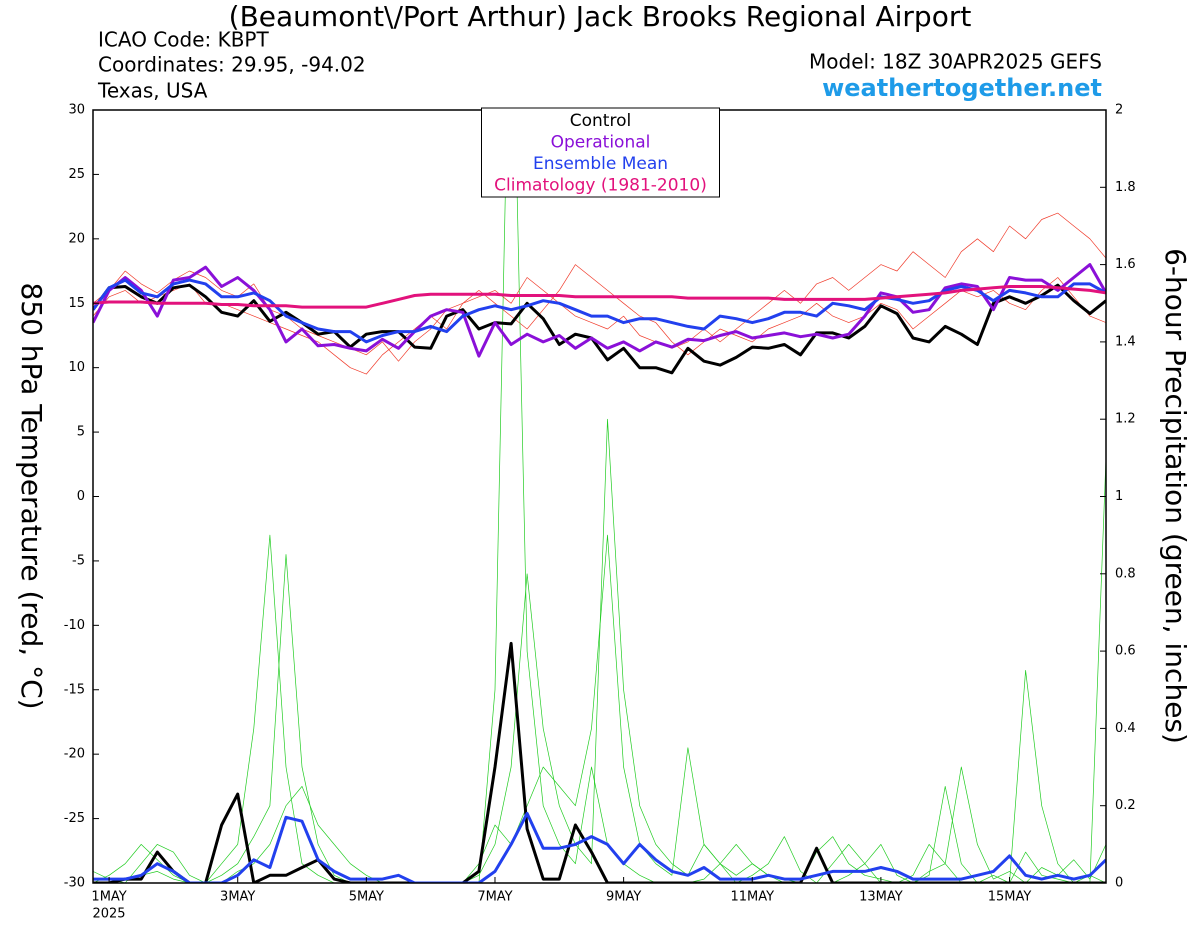  Describe the element at coordinates (81, 496) in the screenshot. I see `y-tick-label: 0` at that location.